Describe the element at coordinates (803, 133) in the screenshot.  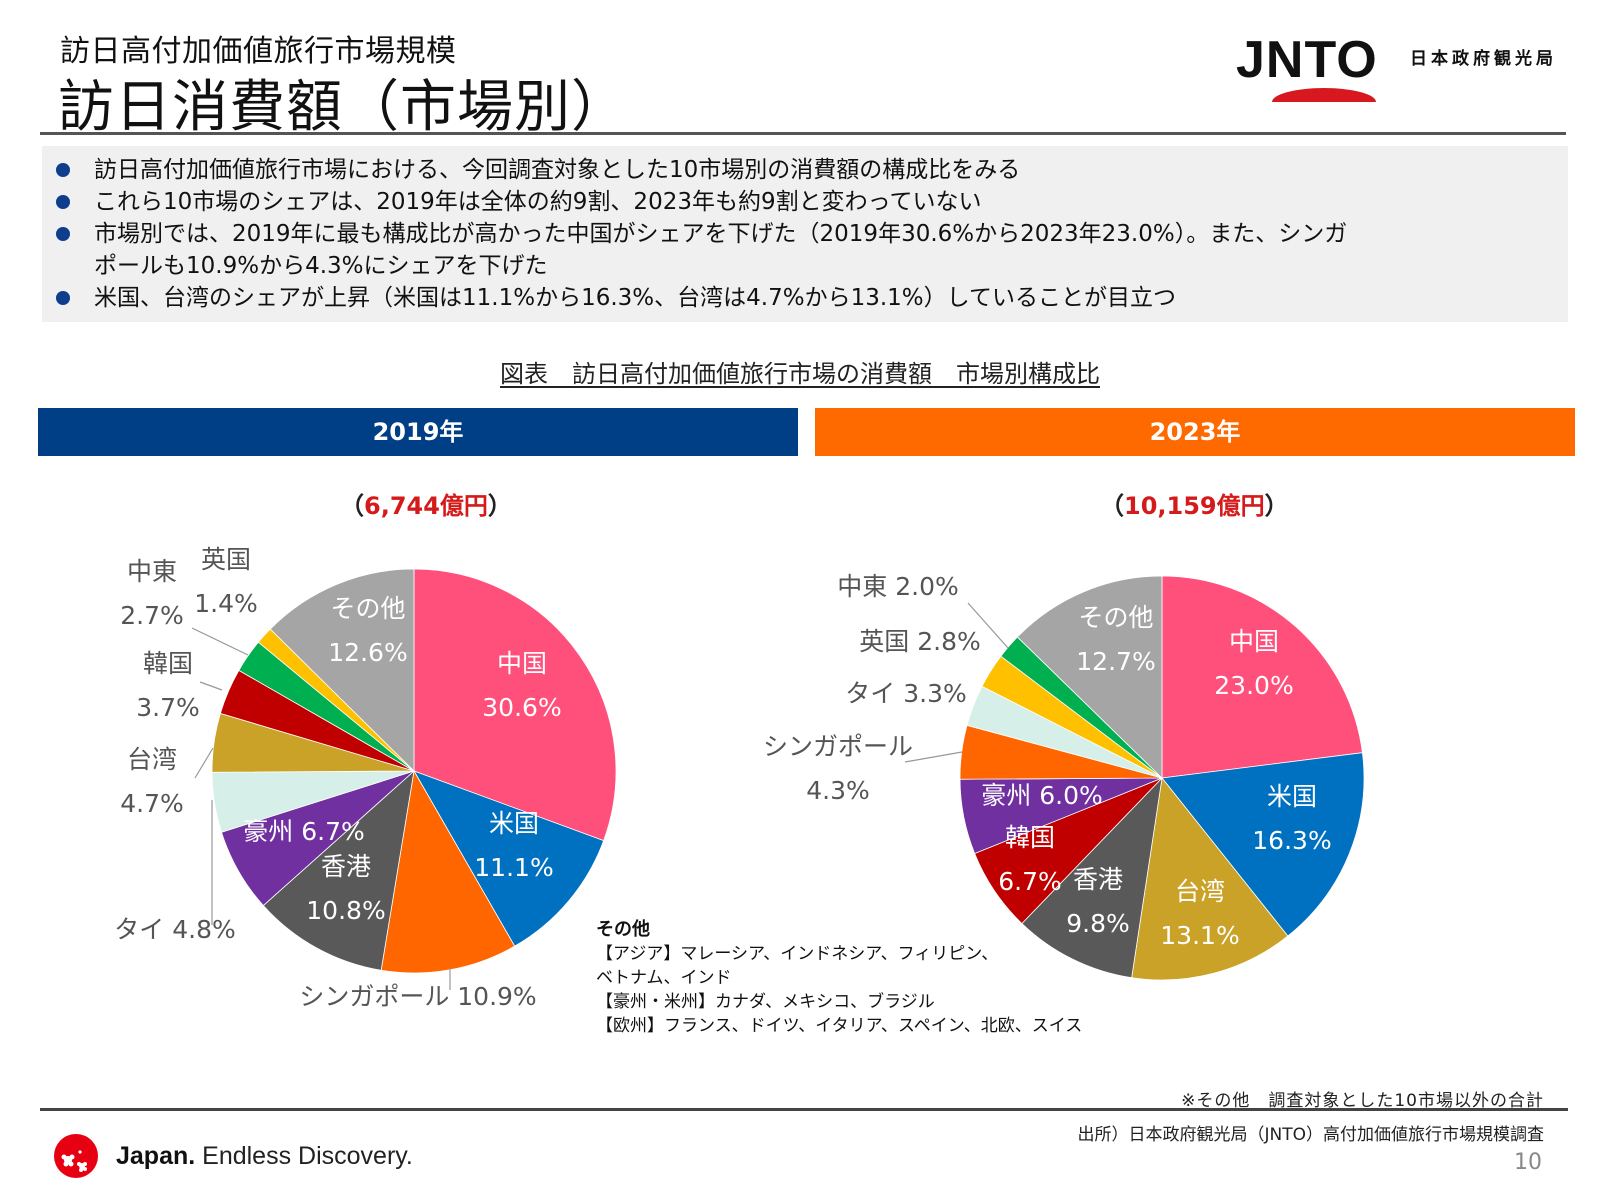
I see `header-divider` at that location.